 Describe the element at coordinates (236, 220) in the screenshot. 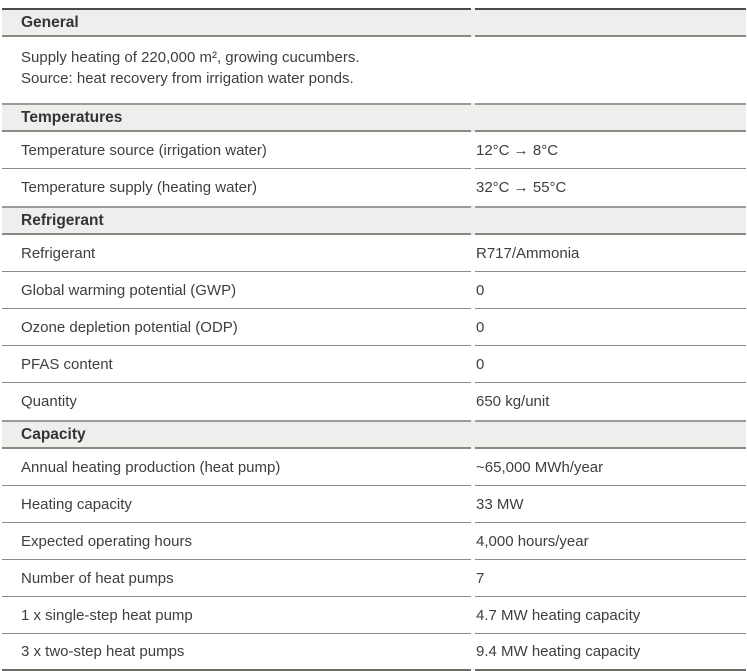

I see `section-header-cell: Refrigerant` at that location.